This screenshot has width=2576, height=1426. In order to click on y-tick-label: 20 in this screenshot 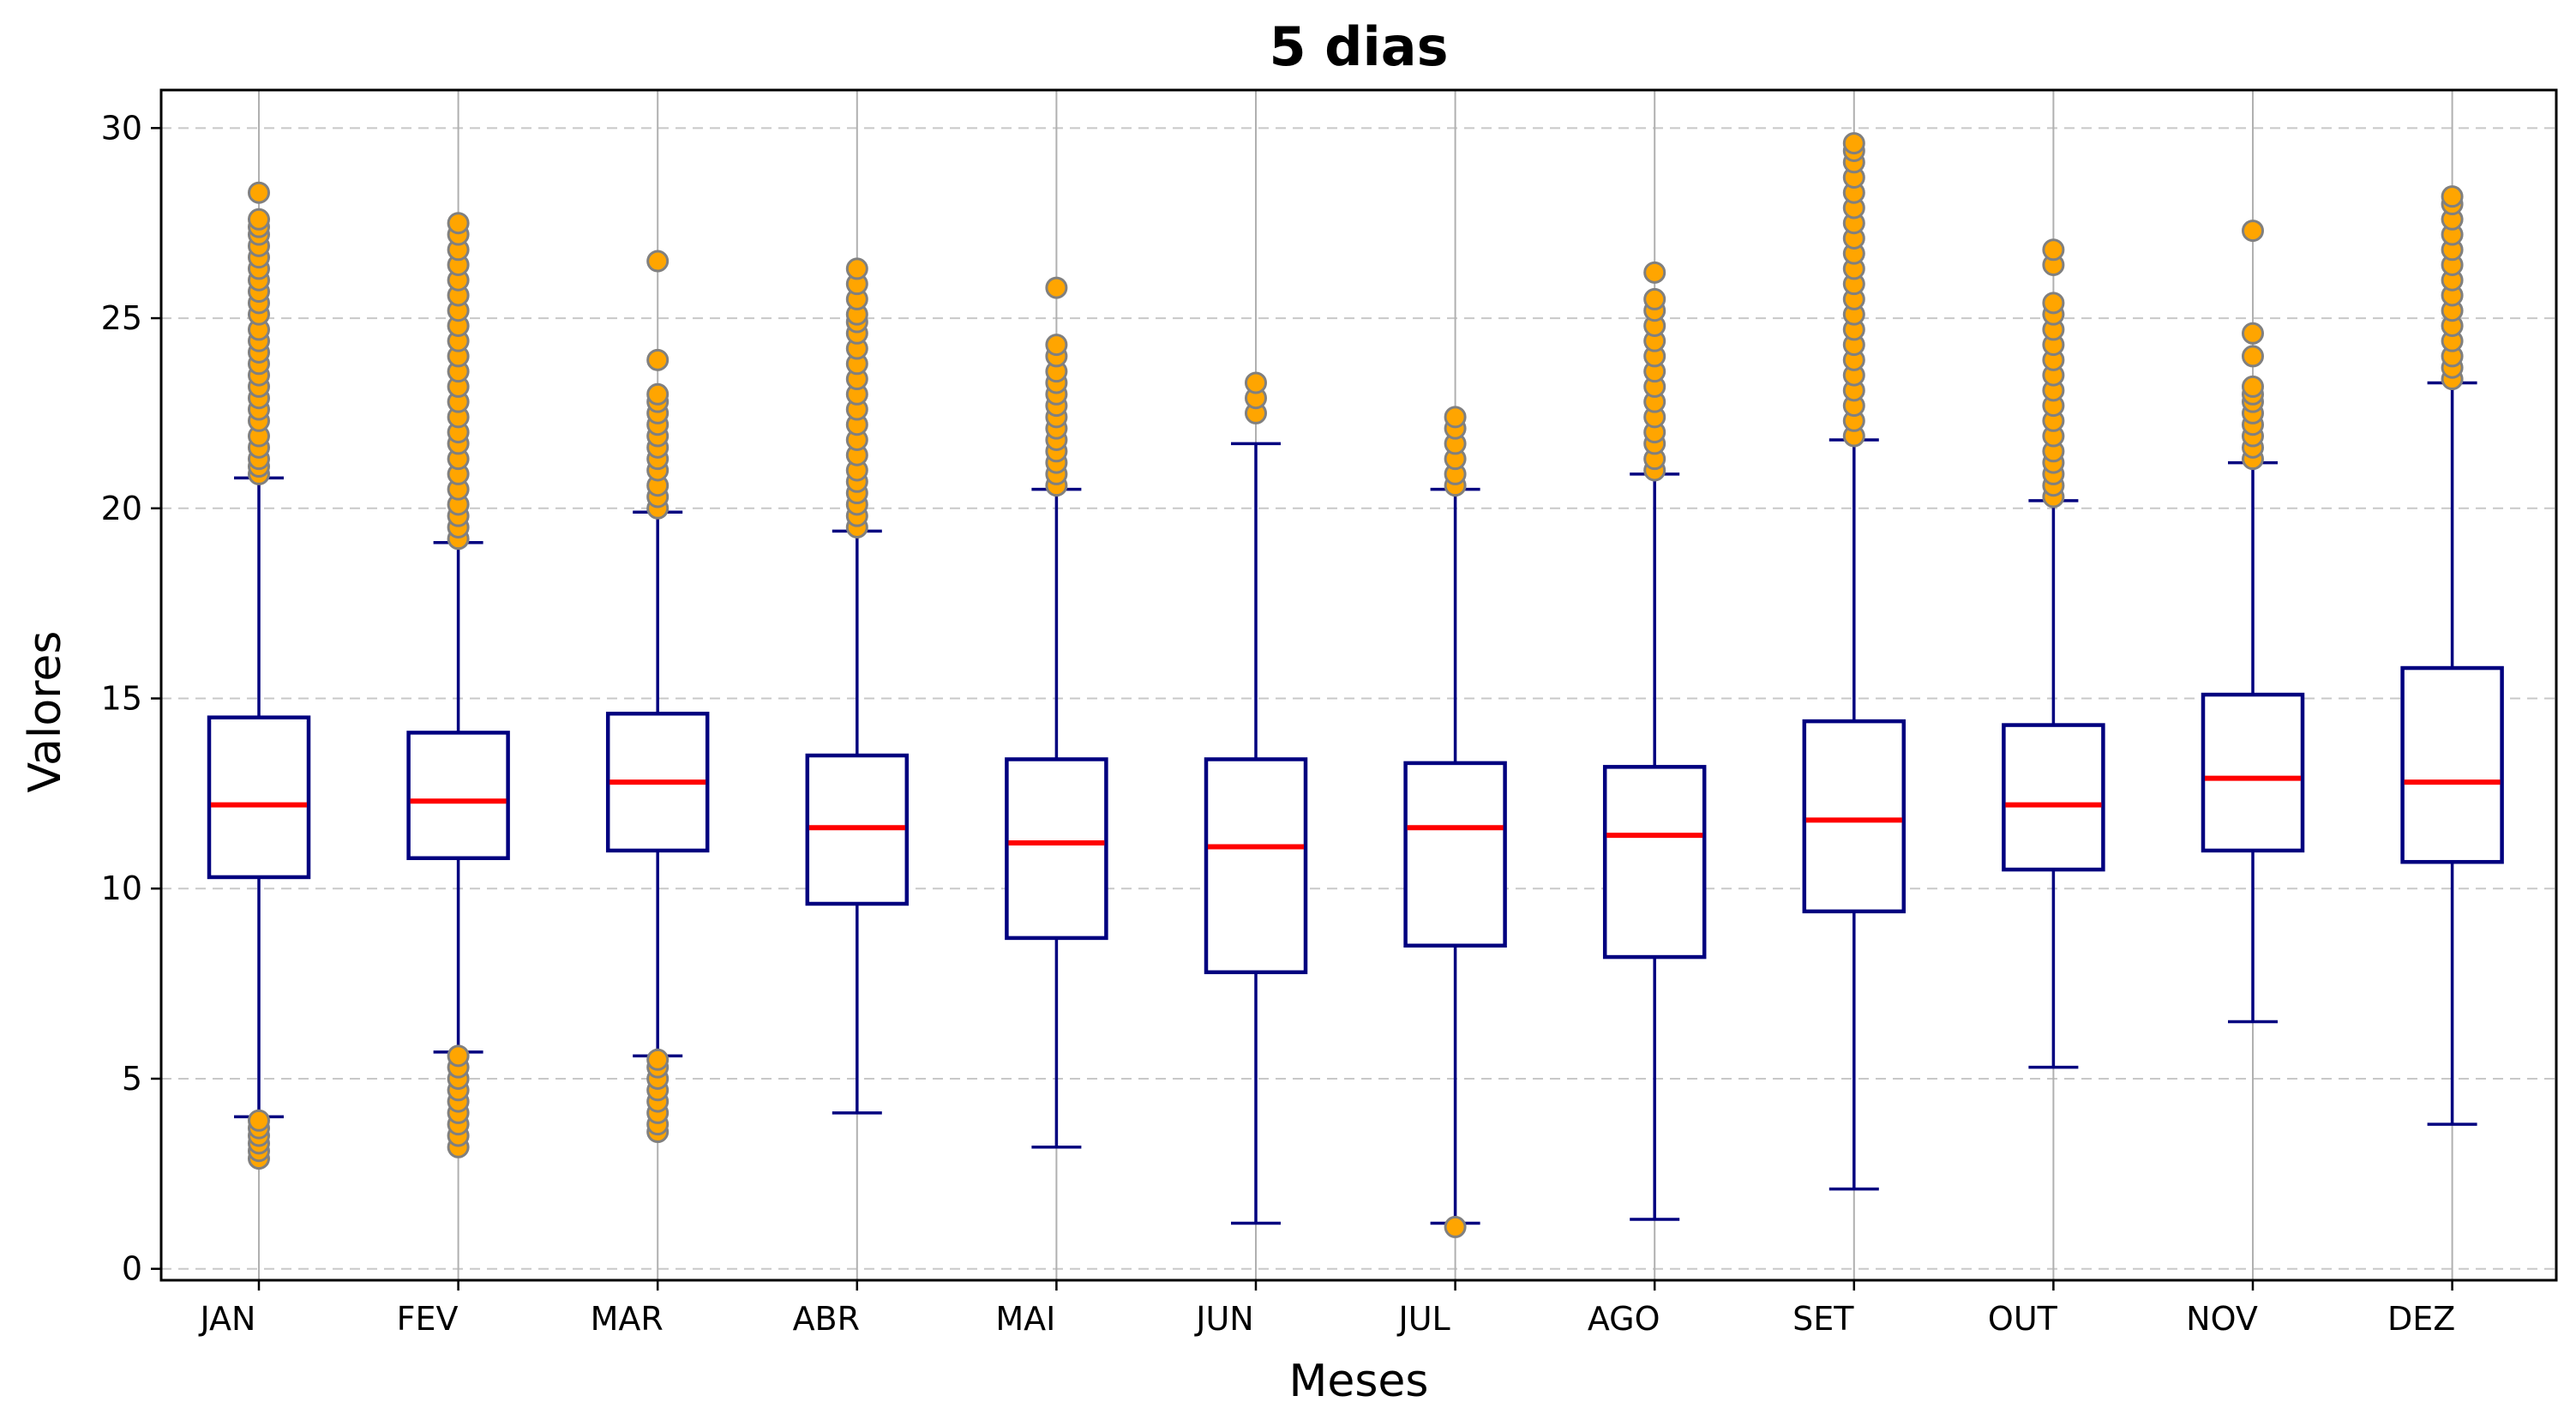, I will do `click(121, 509)`.